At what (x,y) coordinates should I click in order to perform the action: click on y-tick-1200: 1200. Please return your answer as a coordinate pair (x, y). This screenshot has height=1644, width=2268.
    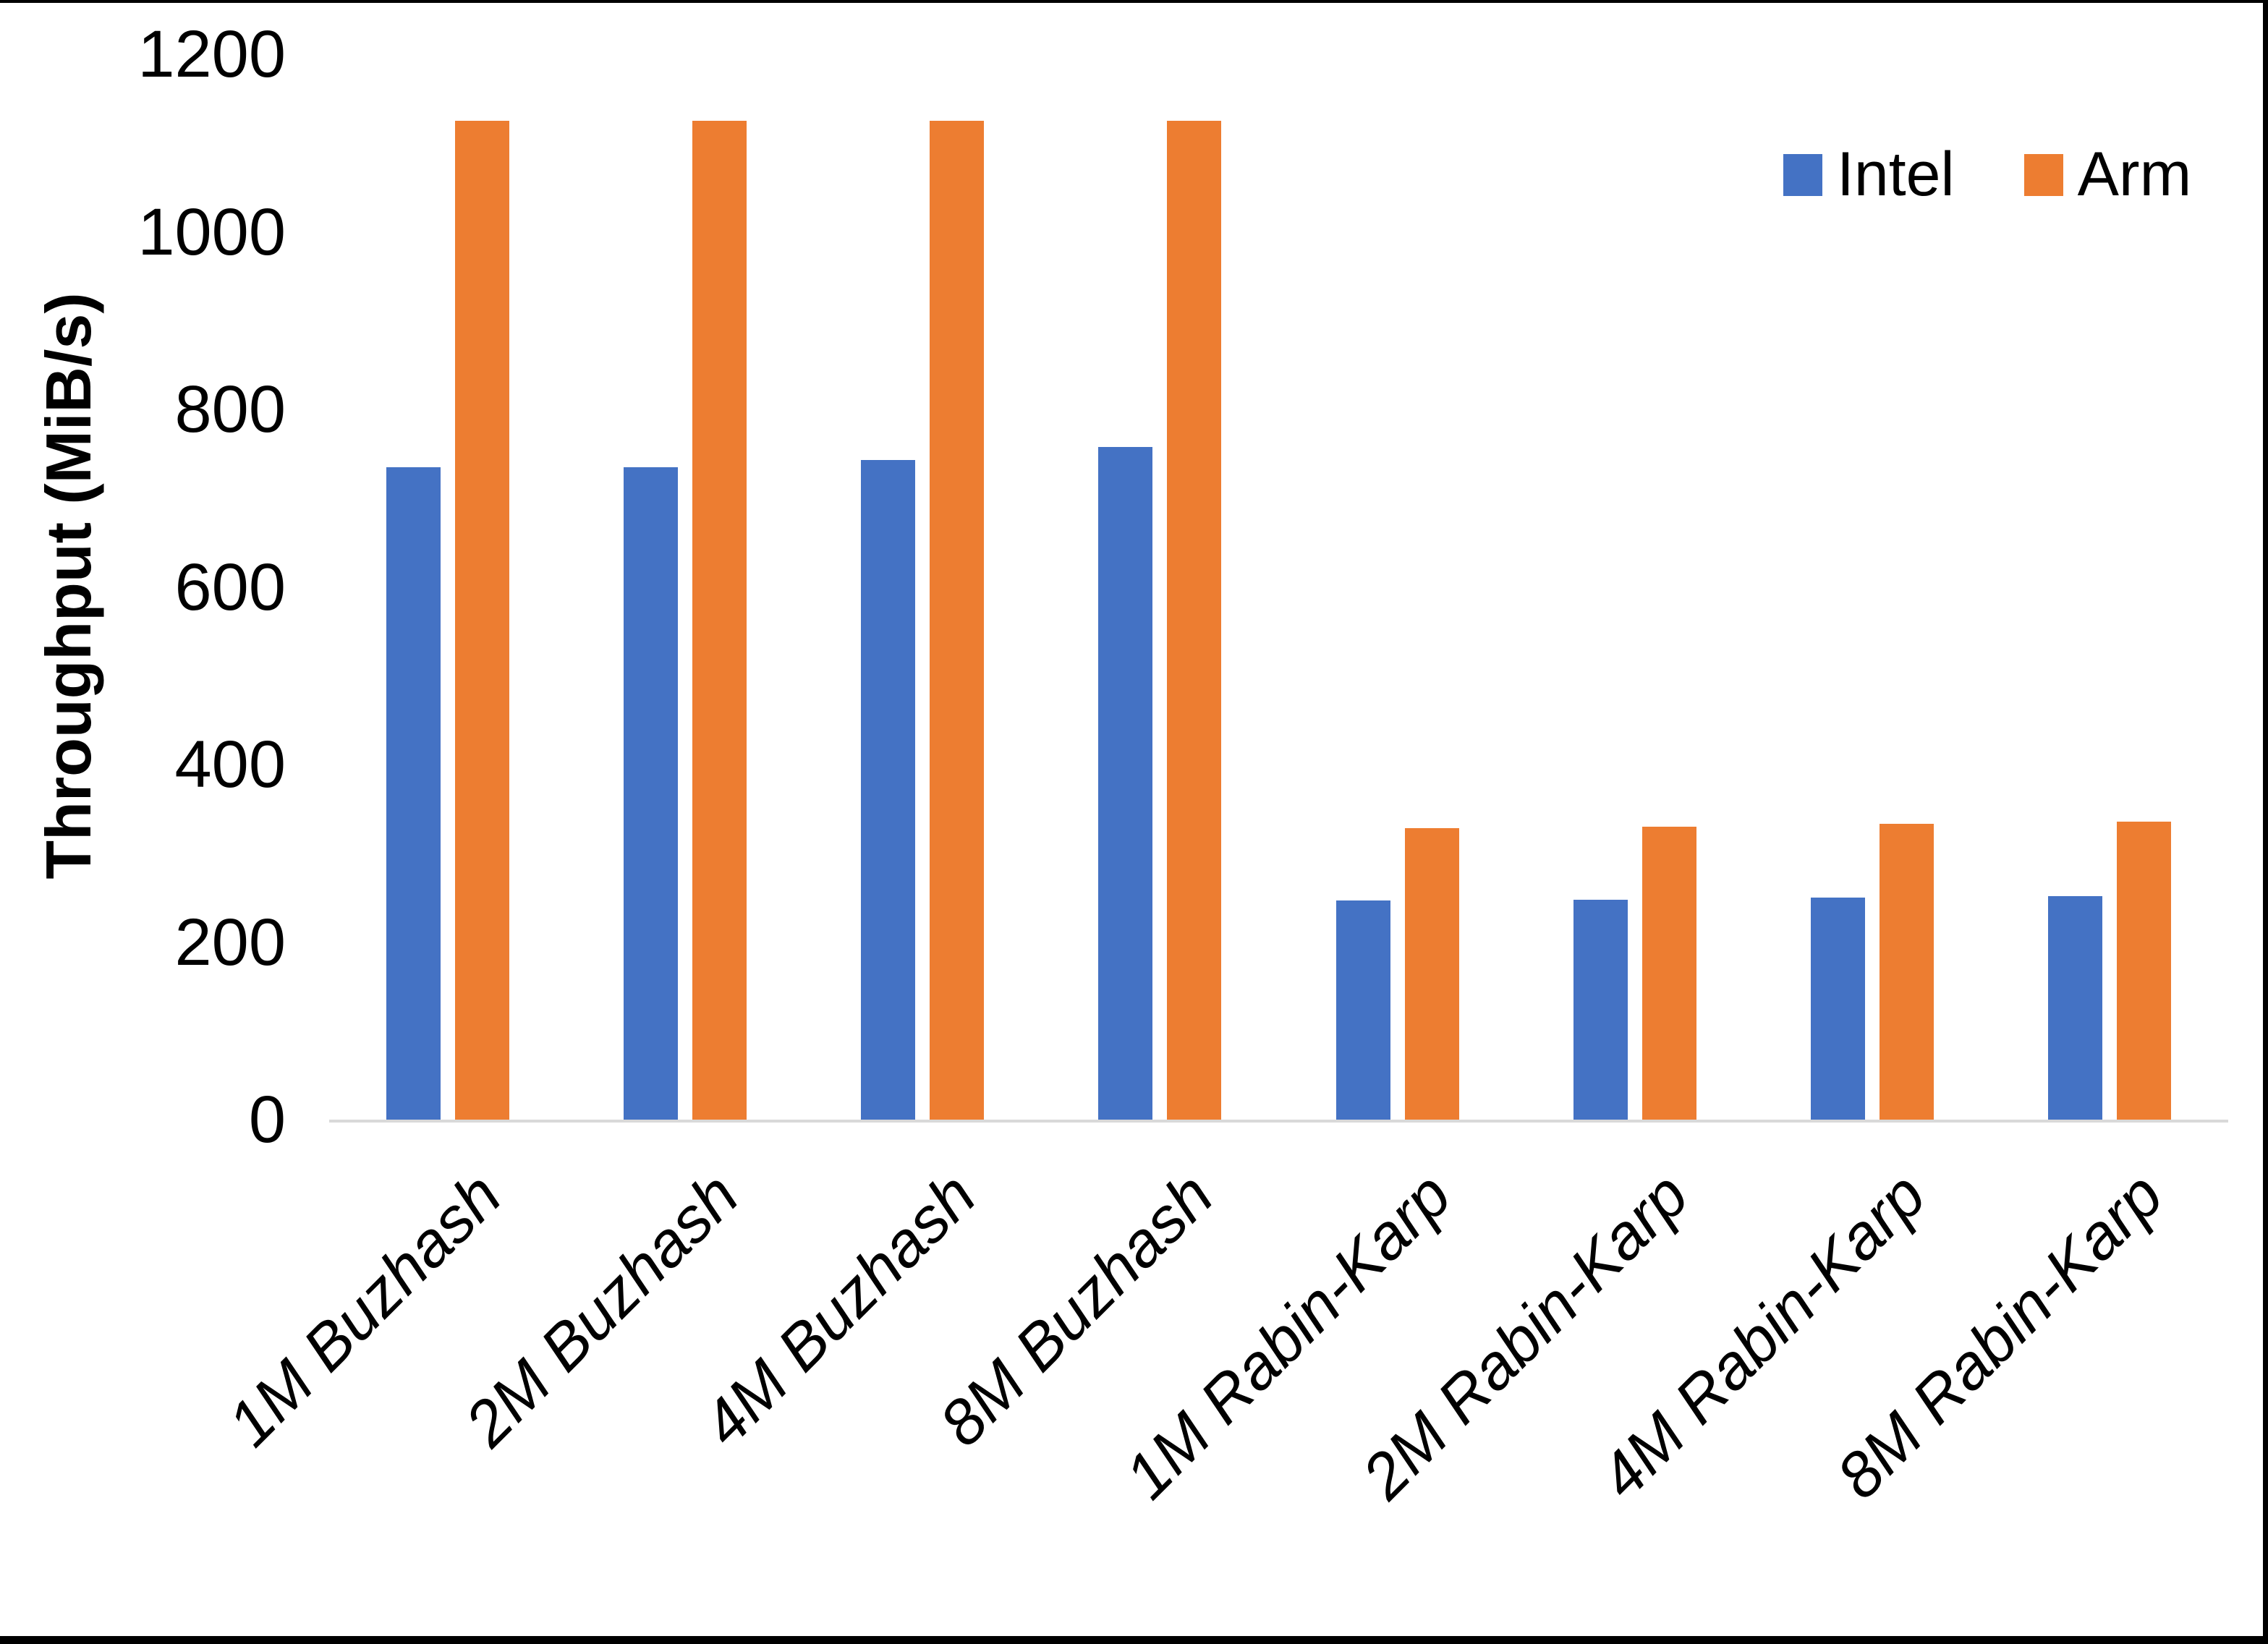
    Looking at the image, I should click on (211, 54).